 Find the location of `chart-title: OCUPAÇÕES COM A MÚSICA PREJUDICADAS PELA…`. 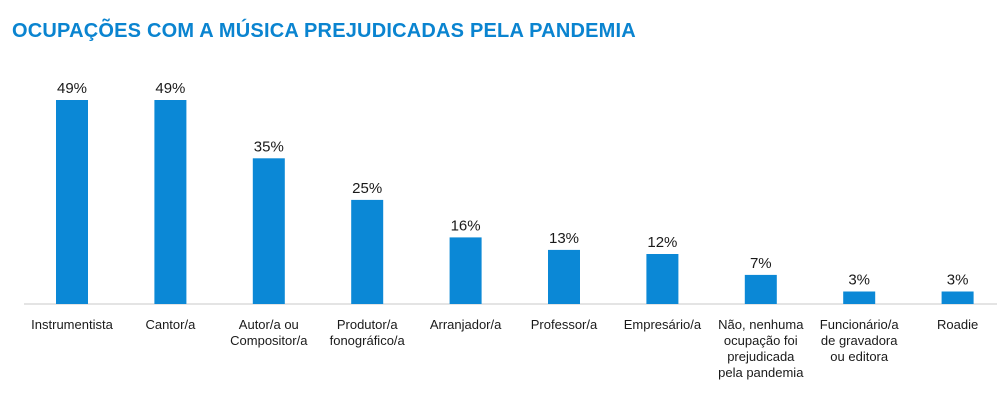

chart-title: OCUPAÇÕES COM A MÚSICA PREJUDICADAS PELA… is located at coordinates (324, 31).